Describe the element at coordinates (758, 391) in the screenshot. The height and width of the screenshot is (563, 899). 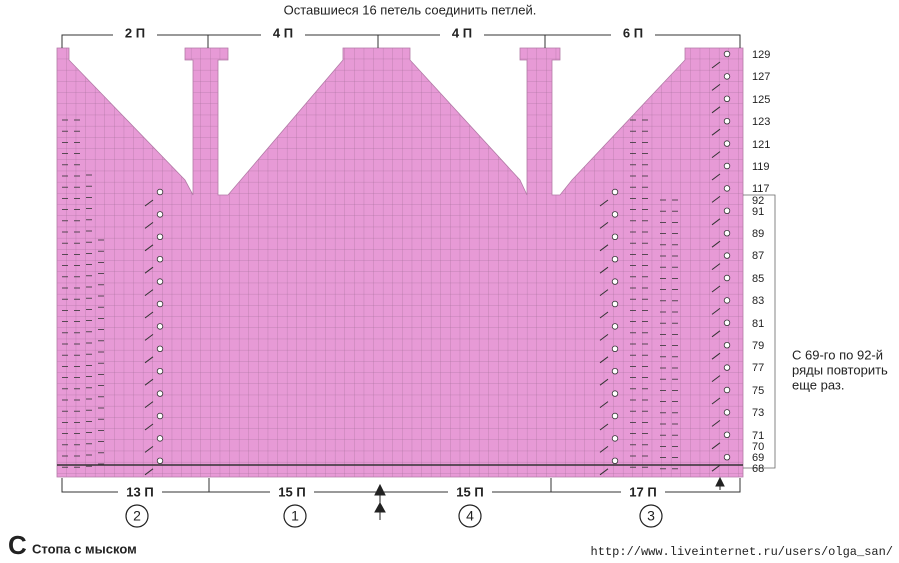
I see `row-number: 75` at that location.